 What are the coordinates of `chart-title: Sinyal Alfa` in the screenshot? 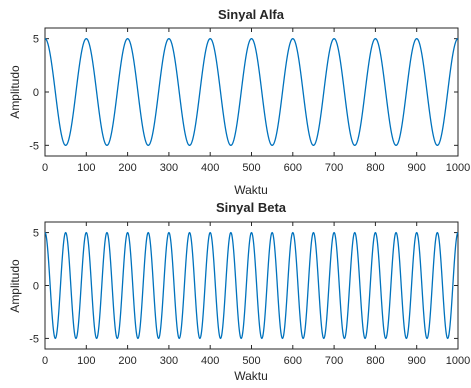 It's located at (251, 14).